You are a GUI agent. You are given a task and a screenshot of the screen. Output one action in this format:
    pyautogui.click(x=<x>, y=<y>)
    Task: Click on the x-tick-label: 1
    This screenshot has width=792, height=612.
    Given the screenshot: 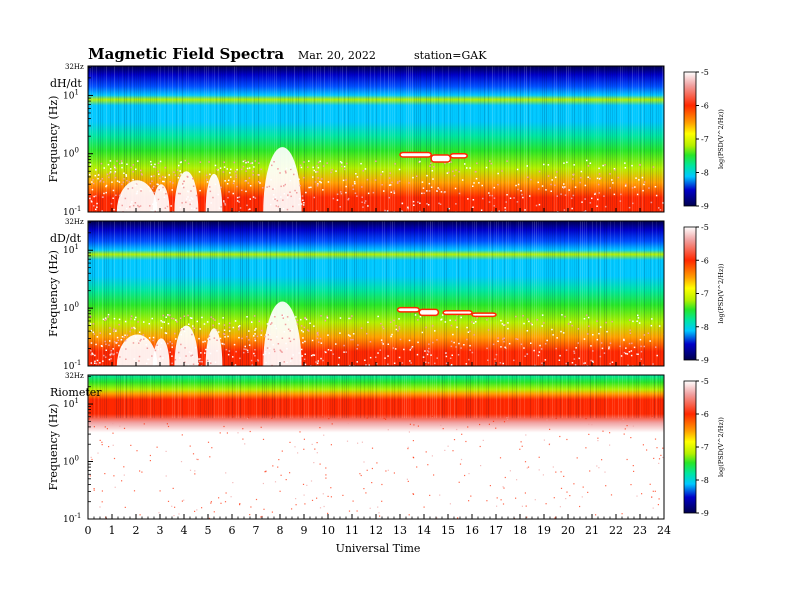 What is the action you would take?
    pyautogui.click(x=112, y=530)
    